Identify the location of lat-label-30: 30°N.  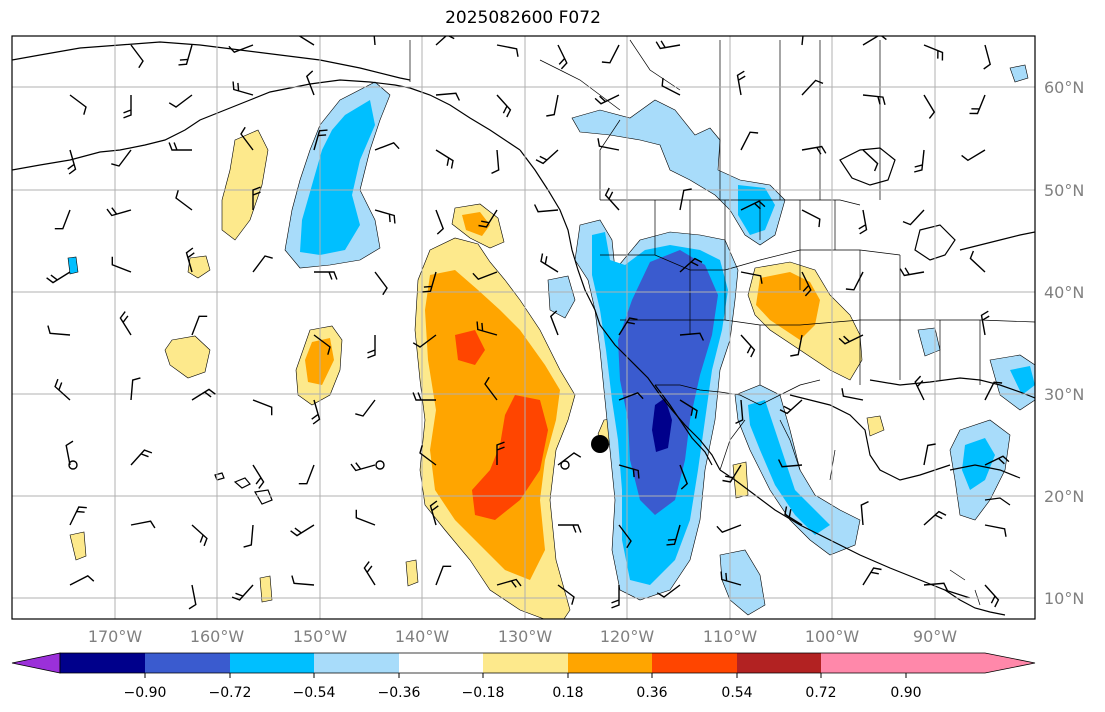
(1064, 394).